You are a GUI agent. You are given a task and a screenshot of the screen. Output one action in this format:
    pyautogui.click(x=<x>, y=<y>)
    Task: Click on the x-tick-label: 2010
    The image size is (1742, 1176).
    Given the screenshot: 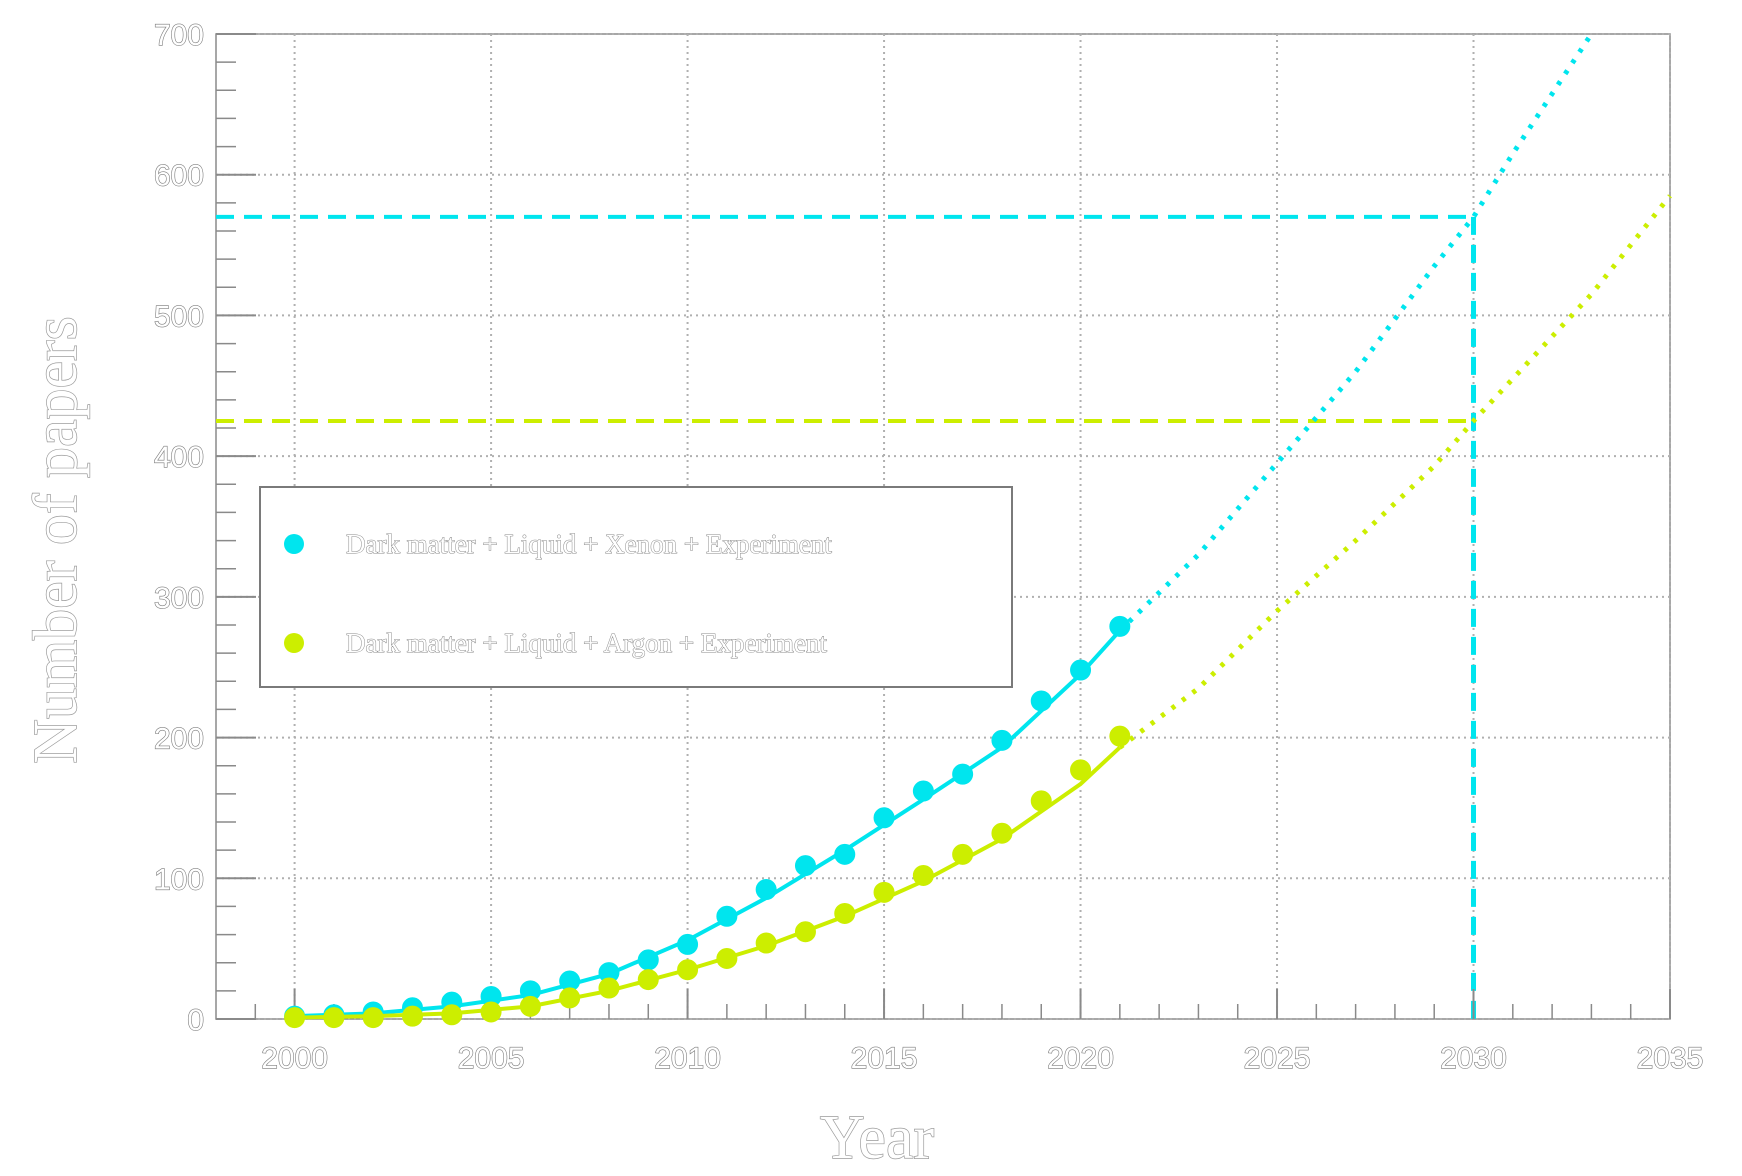 What is the action you would take?
    pyautogui.click(x=687, y=1058)
    